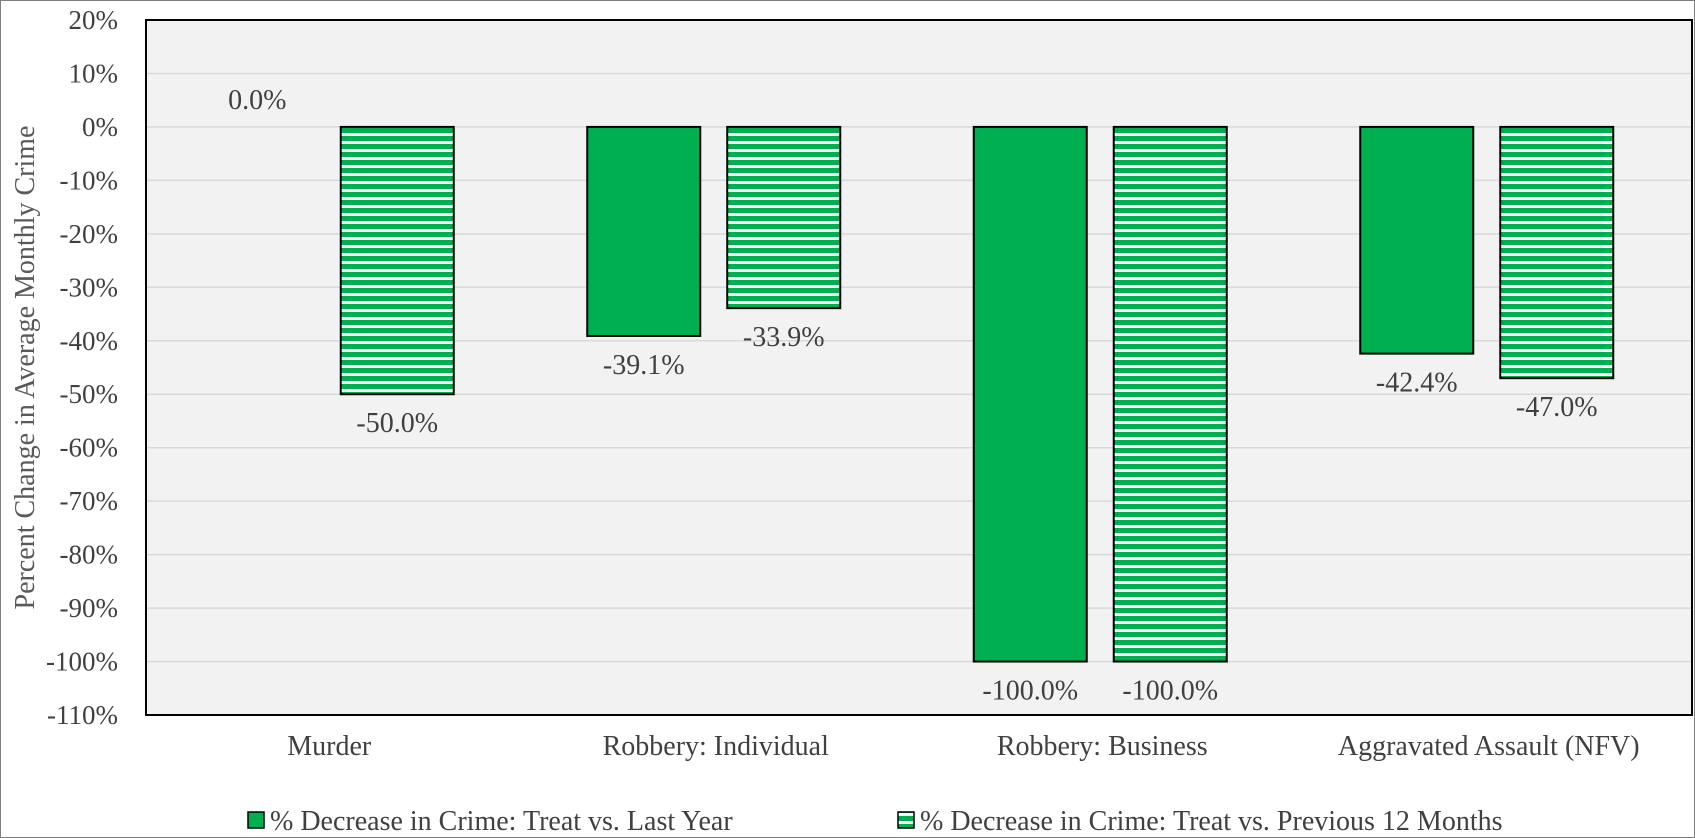 The image size is (1695, 838). Describe the element at coordinates (89, 180) in the screenshot. I see `y-tick-label: -10%` at that location.